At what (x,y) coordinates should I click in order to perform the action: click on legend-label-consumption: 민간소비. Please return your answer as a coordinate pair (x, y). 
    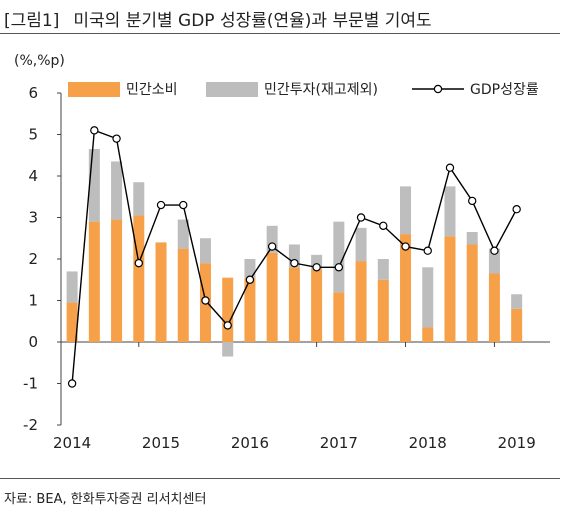
    Looking at the image, I should click on (152, 90).